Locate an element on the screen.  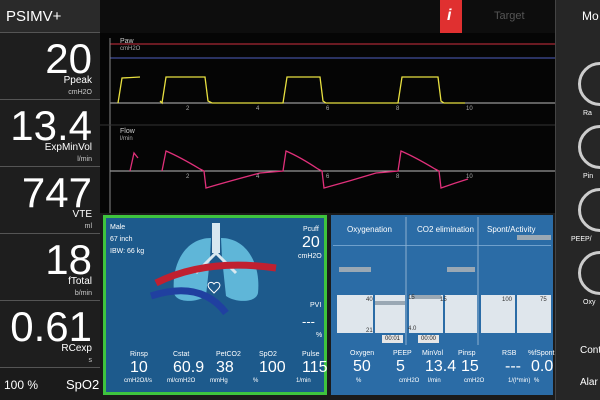
side-button: Cont is located at coordinates (590, 350).